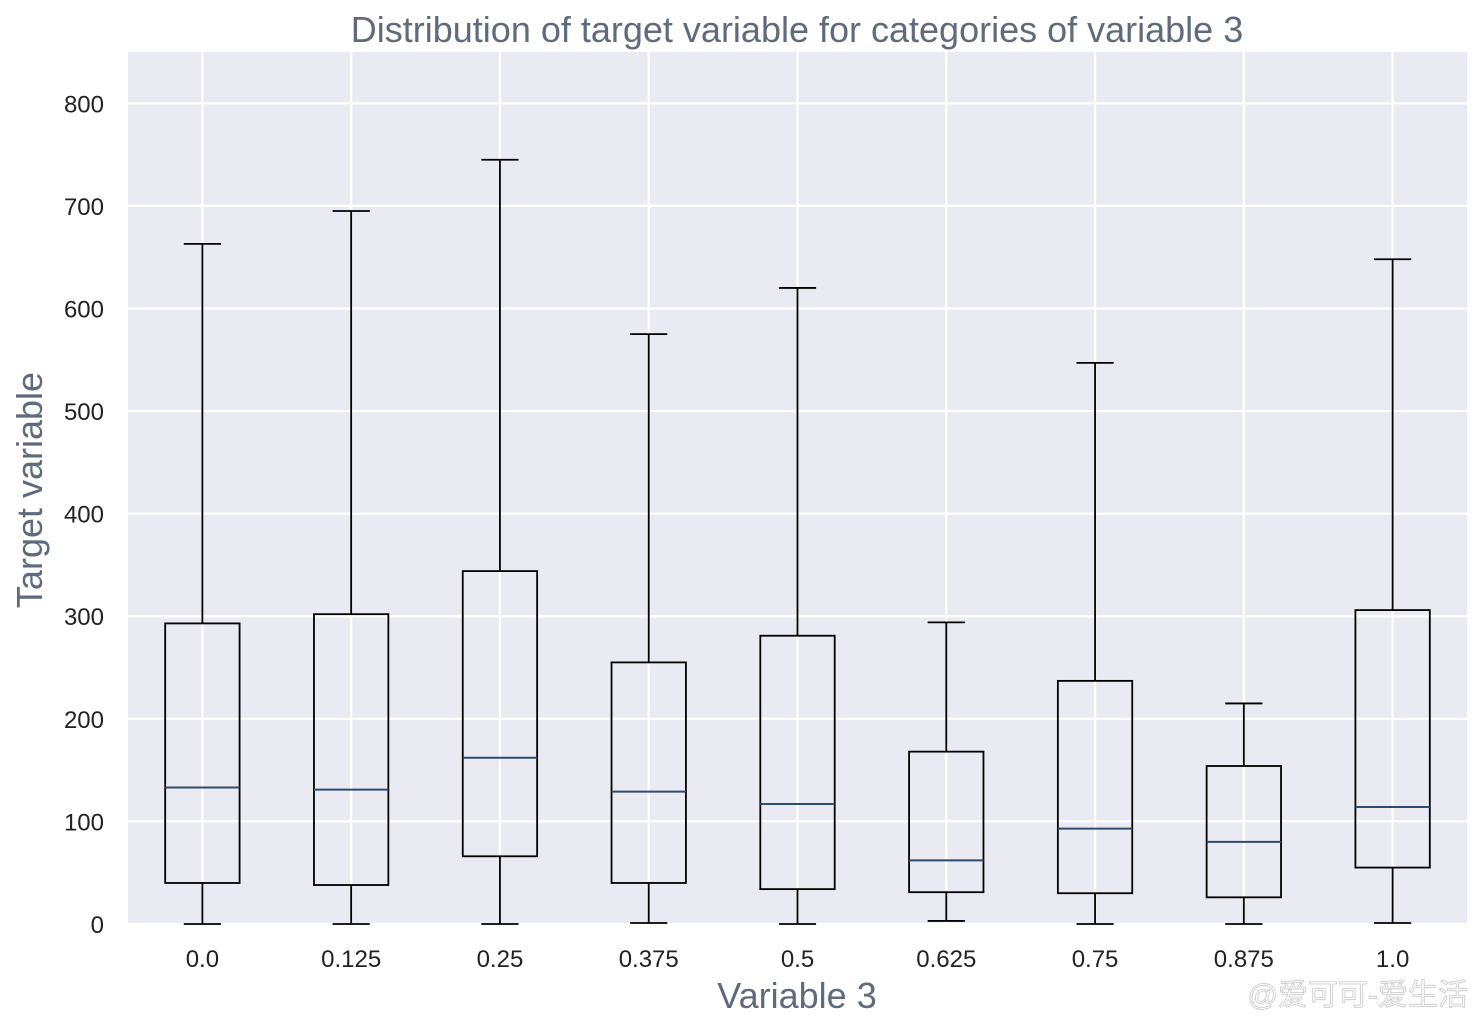  What do you see at coordinates (1392, 959) in the screenshot?
I see `x-tick-label: 1.0` at bounding box center [1392, 959].